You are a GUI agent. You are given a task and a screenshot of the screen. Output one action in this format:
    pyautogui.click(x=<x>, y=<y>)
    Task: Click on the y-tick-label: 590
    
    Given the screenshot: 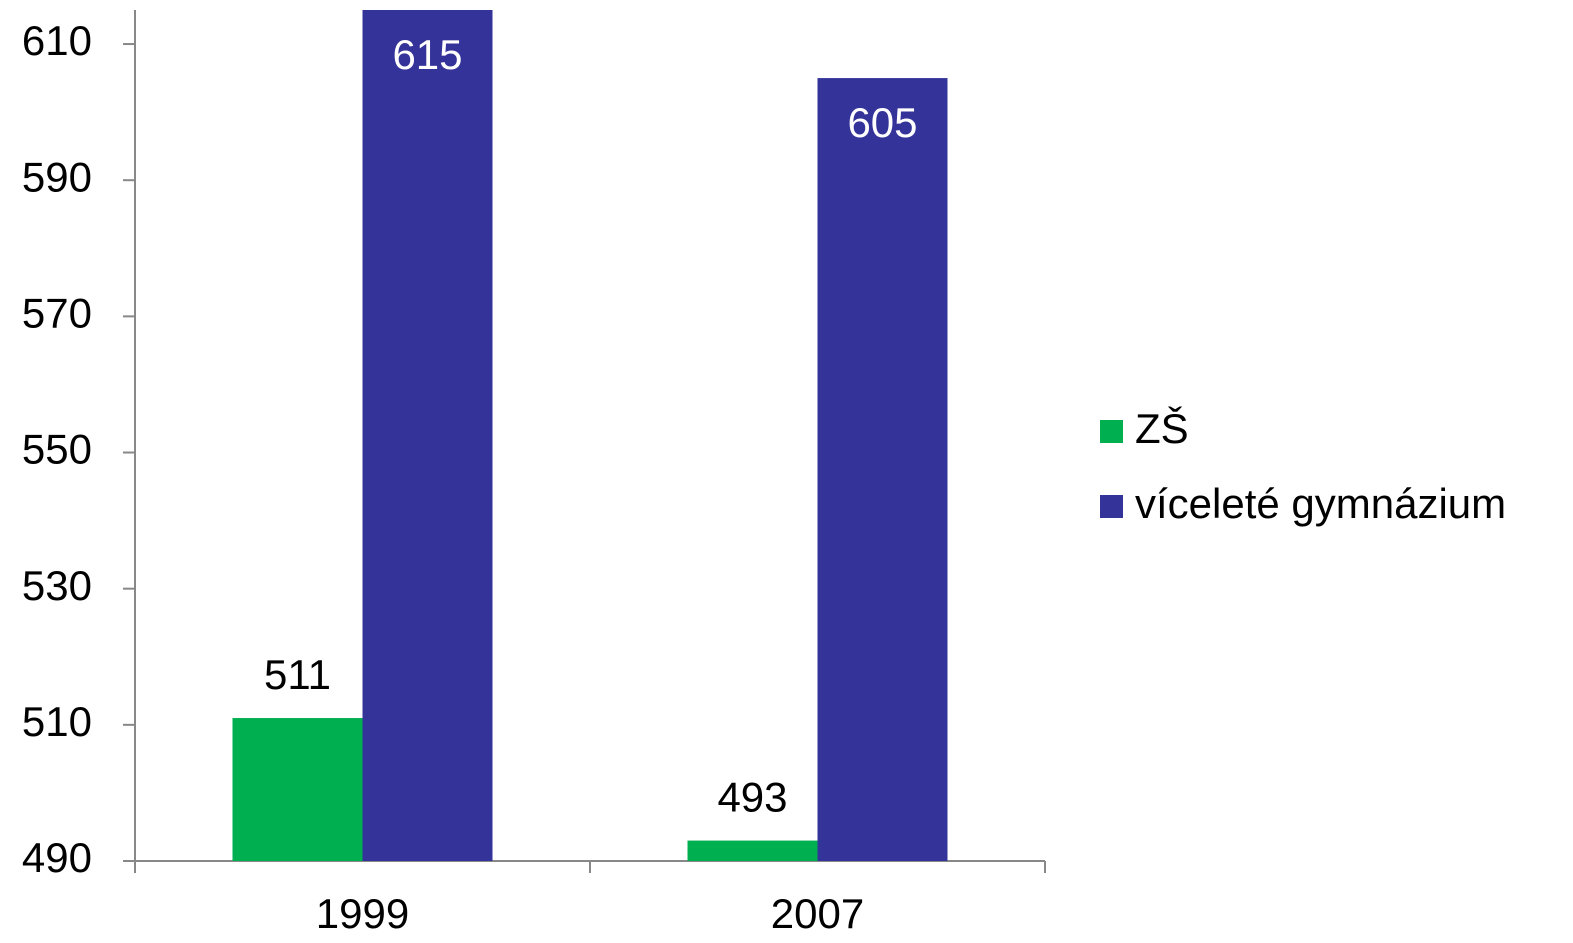 What is the action you would take?
    pyautogui.click(x=57, y=176)
    